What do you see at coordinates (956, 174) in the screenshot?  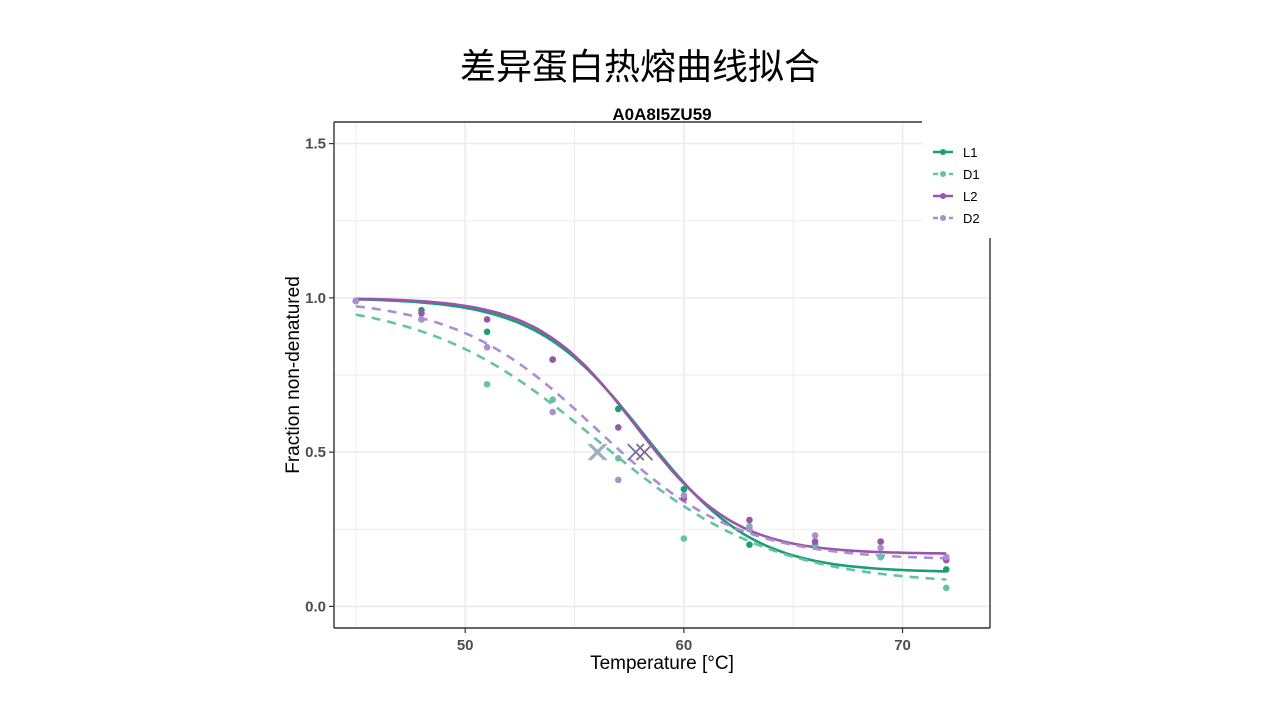 I see `legend-item-d1: D1` at bounding box center [956, 174].